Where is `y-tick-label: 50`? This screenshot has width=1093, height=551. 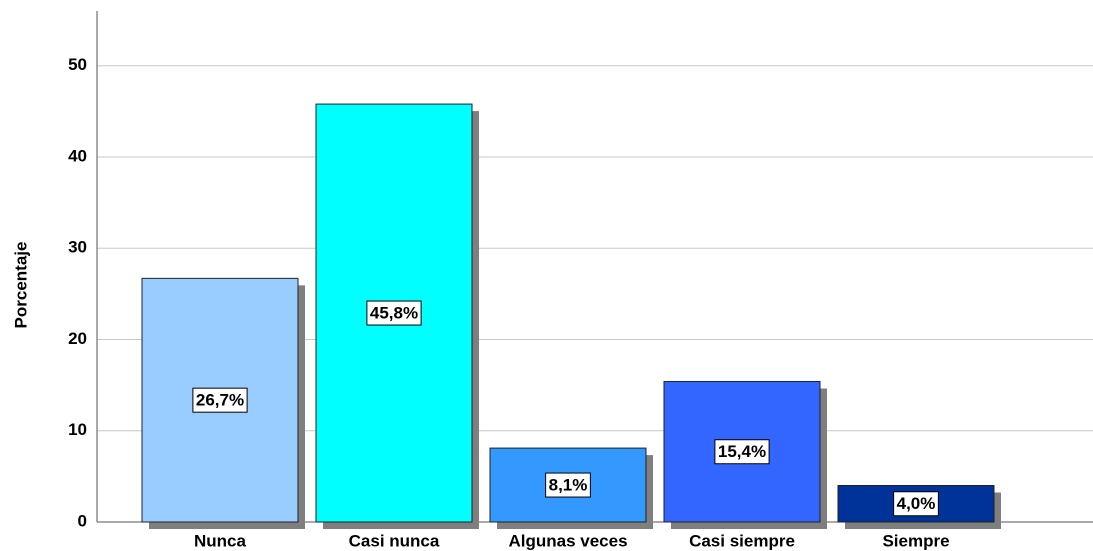 y-tick-label: 50 is located at coordinates (77, 64).